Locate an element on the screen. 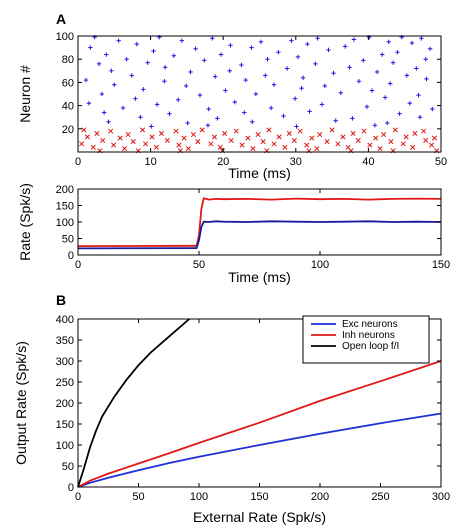 This screenshot has width=474, height=531. y-tick-label: 20 is located at coordinates (68, 130).